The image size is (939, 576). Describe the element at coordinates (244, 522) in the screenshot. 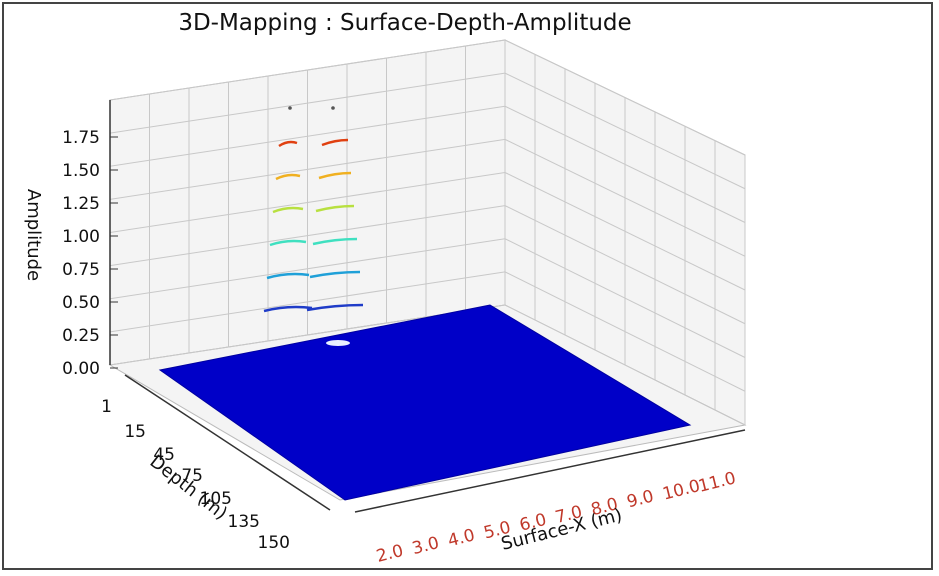

I see `depth-tick-label: 135` at that location.